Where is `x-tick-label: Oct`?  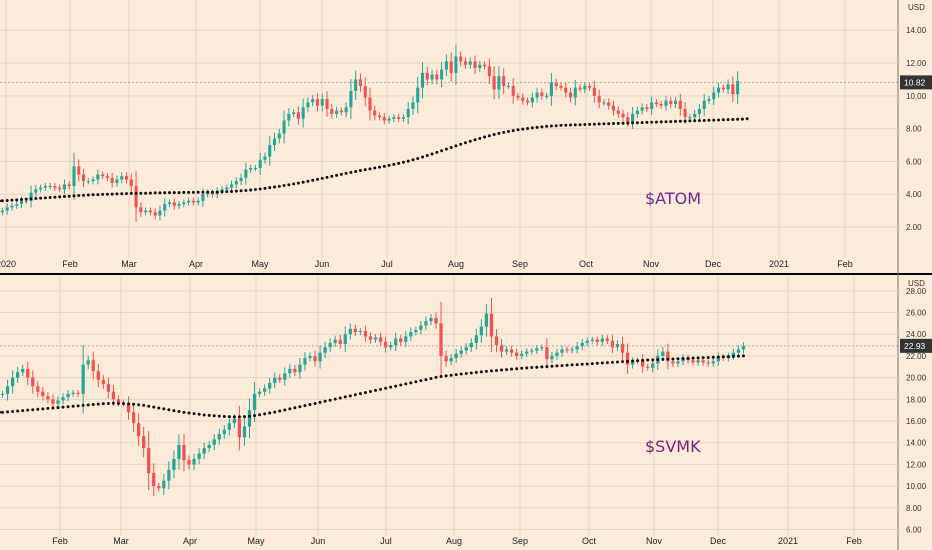 x-tick-label: Oct is located at coordinates (586, 264).